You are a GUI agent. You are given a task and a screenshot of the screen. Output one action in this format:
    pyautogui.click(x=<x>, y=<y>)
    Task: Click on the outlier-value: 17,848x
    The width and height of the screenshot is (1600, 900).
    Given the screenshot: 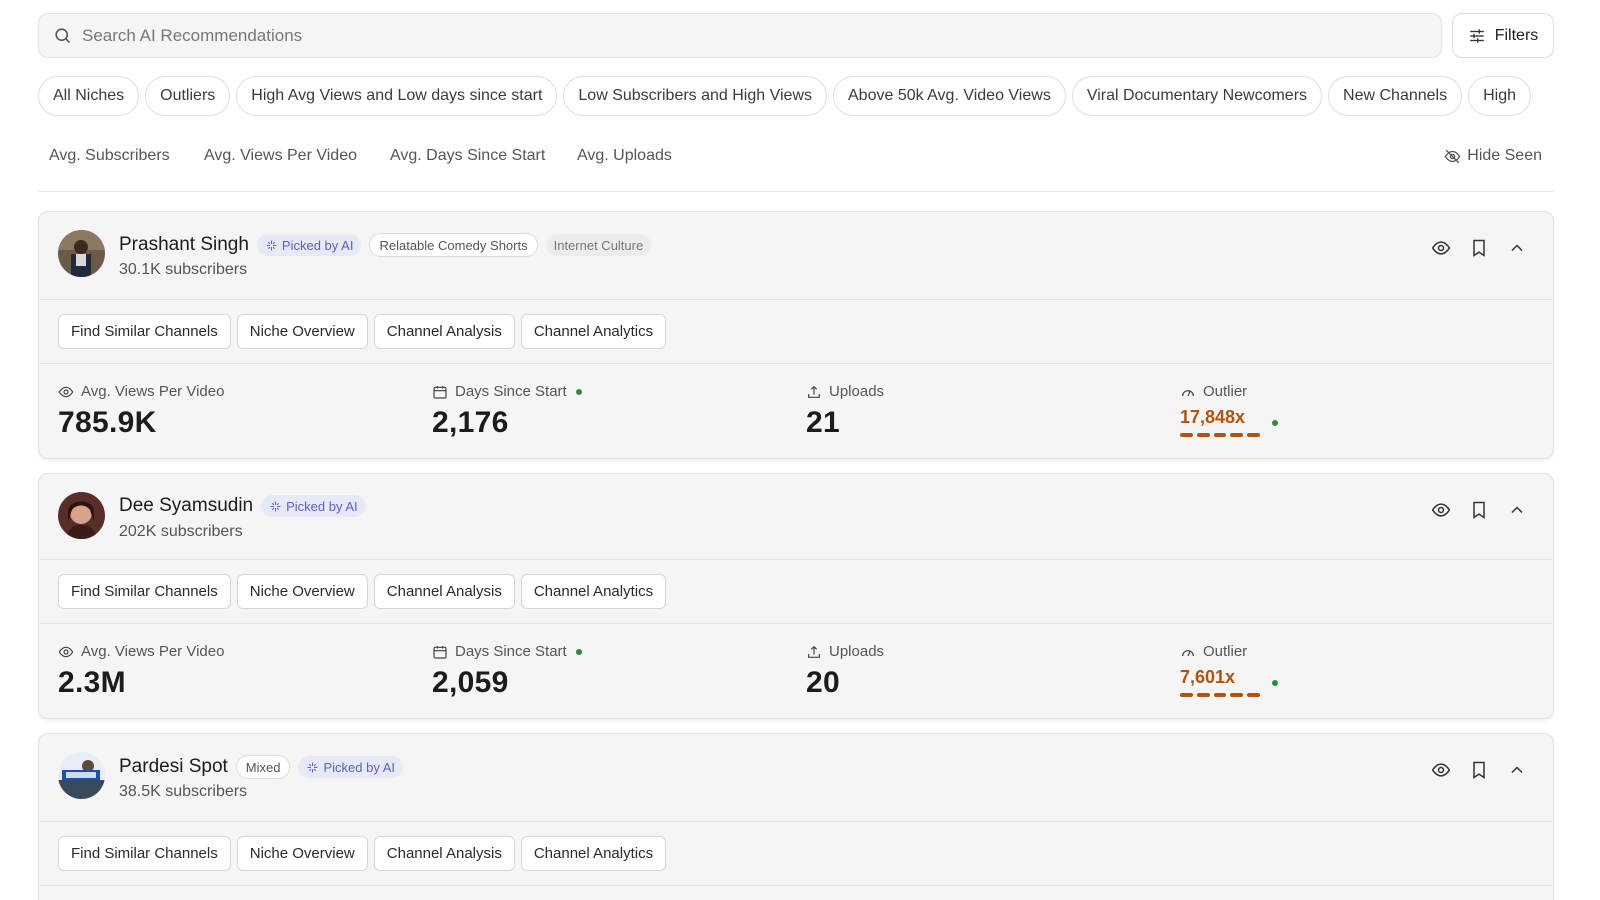 What is the action you would take?
    pyautogui.click(x=1213, y=417)
    